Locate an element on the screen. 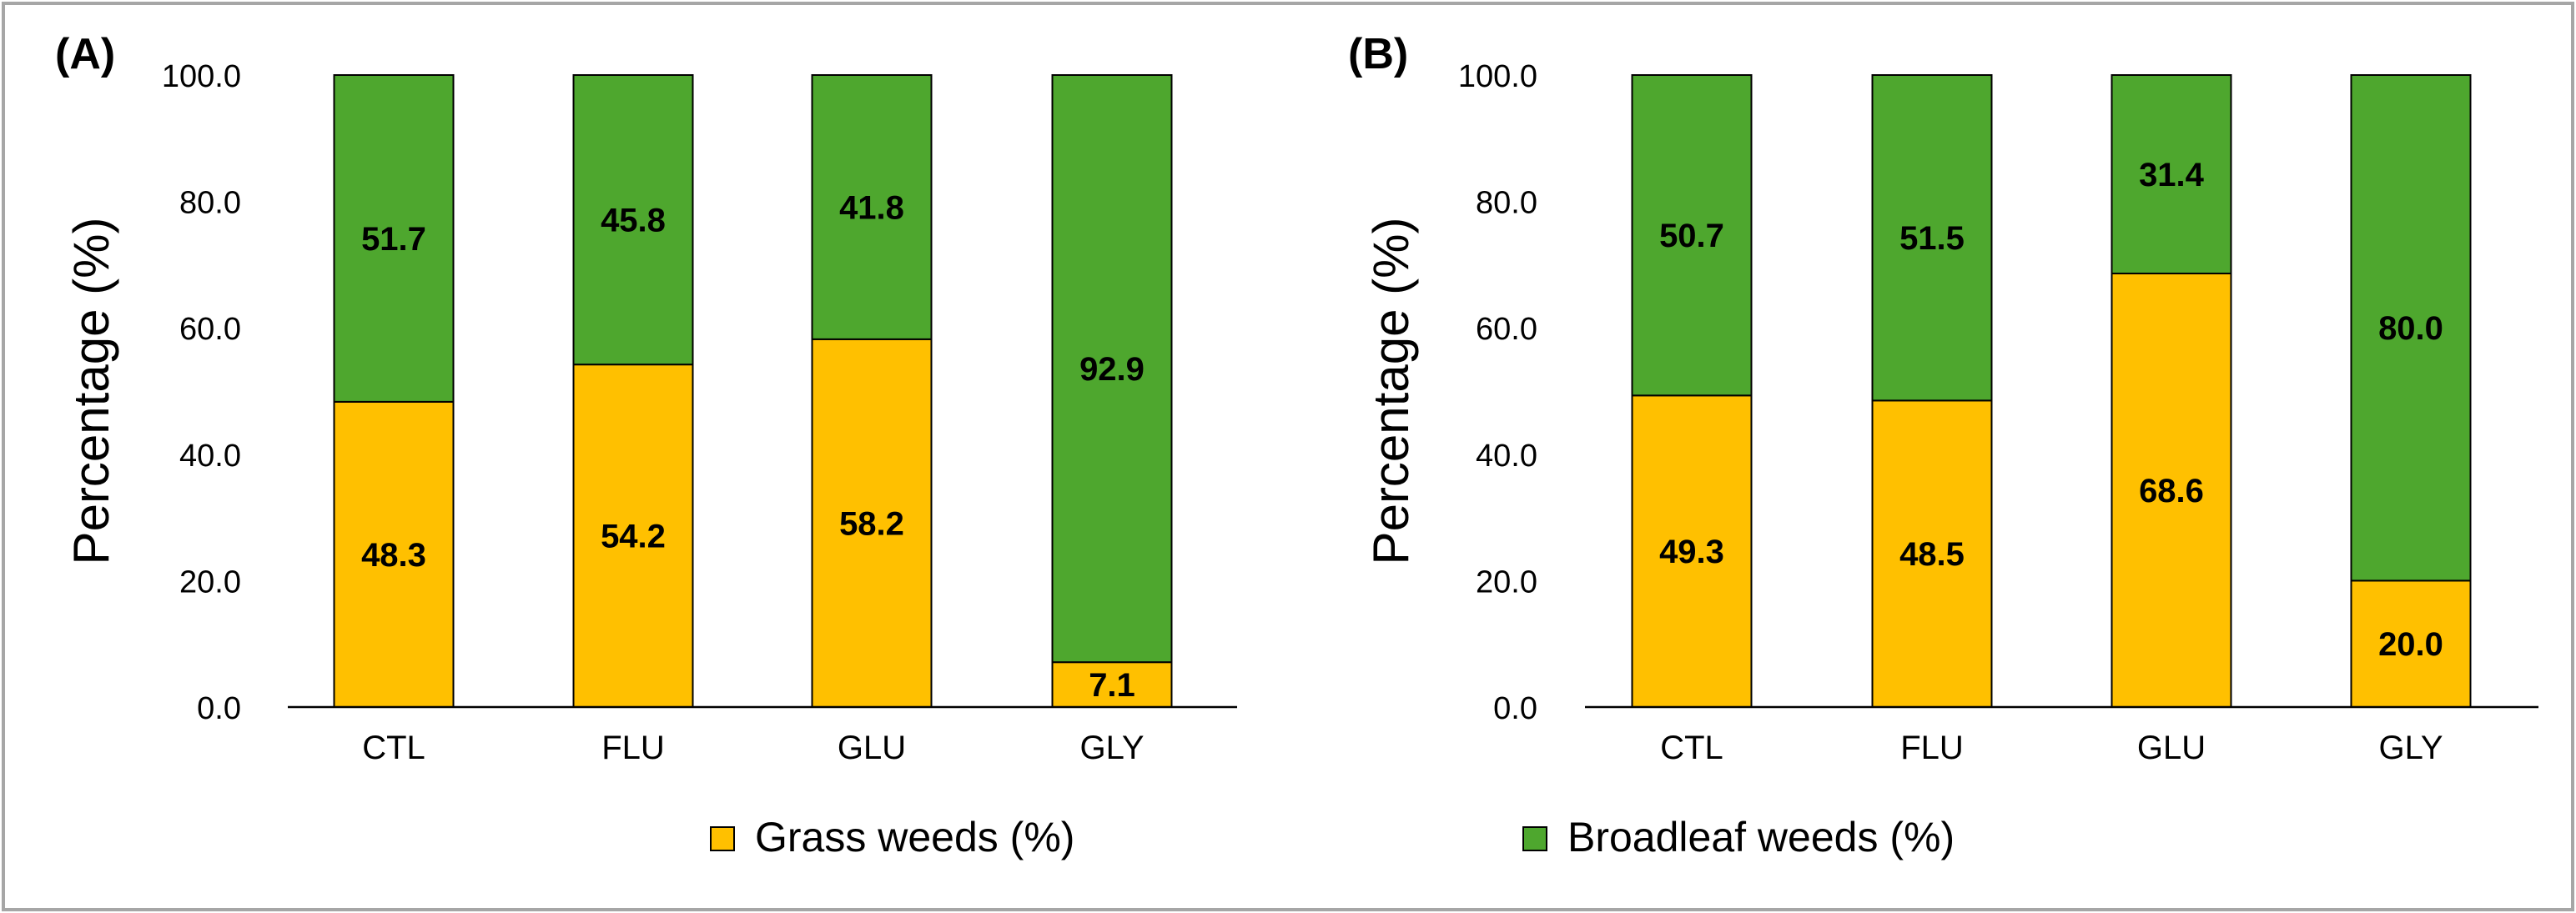 The width and height of the screenshot is (2576, 913). data-label-grass-b-glu: 68.6 is located at coordinates (2171, 491).